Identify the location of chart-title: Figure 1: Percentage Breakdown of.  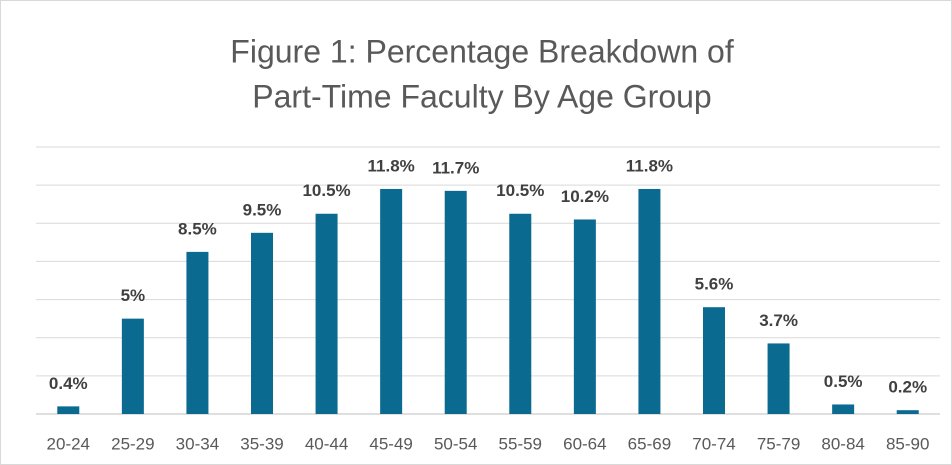
(482, 51).